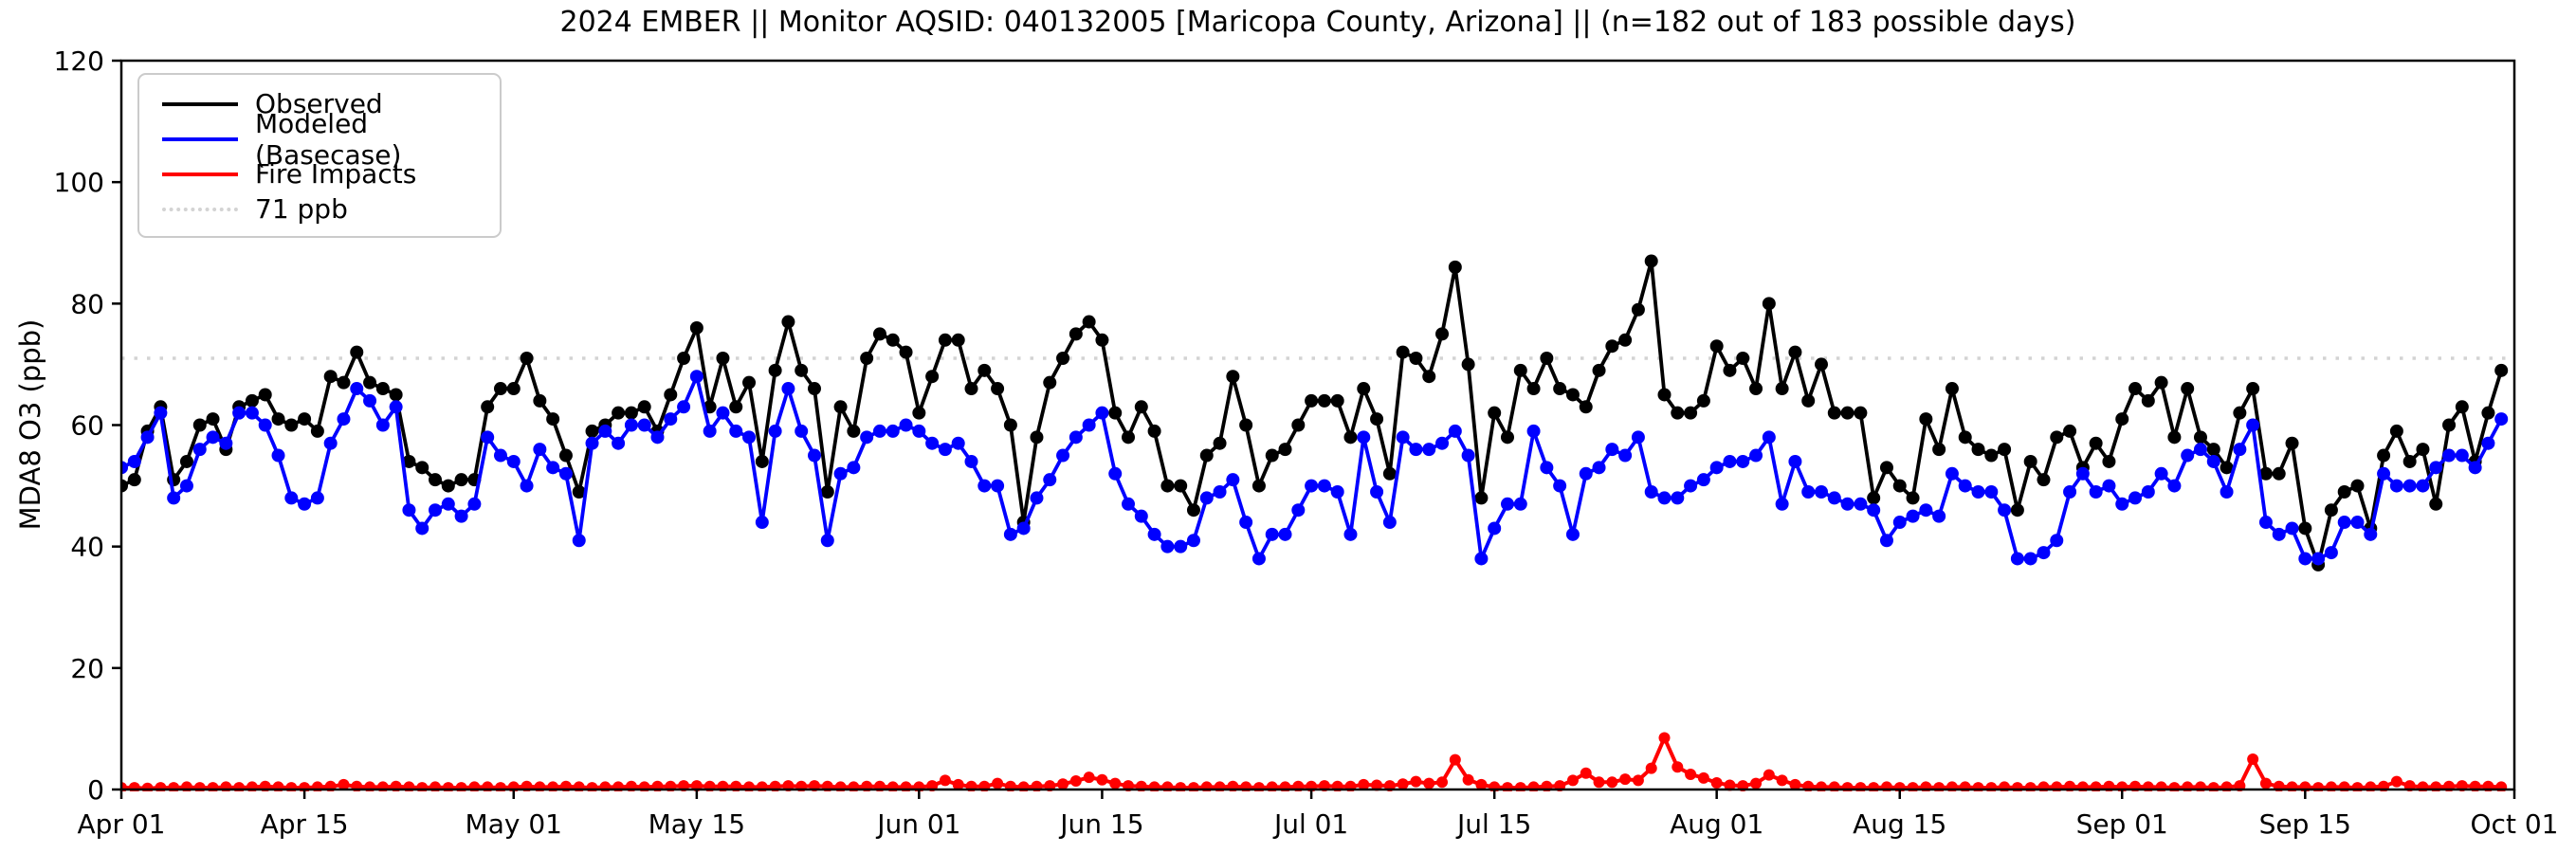 Image resolution: width=2576 pixels, height=853 pixels. I want to click on legend-label: Modeled (Basecase), so click(328, 139).